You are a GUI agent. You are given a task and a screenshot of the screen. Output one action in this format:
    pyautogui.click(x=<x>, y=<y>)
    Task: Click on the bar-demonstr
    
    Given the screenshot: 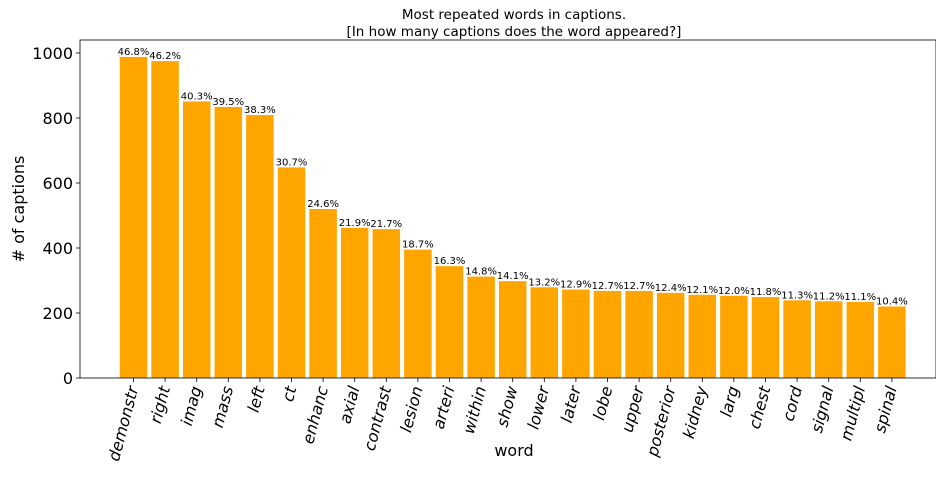 What is the action you would take?
    pyautogui.click(x=133, y=217)
    